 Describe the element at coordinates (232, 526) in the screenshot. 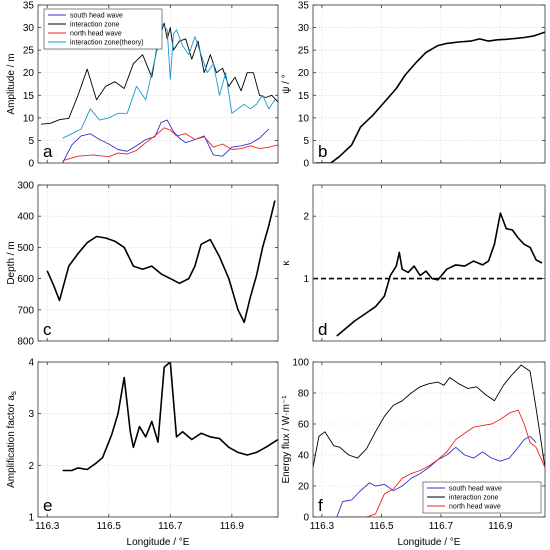

I see `x-tick-label-e-3: 116.9` at that location.